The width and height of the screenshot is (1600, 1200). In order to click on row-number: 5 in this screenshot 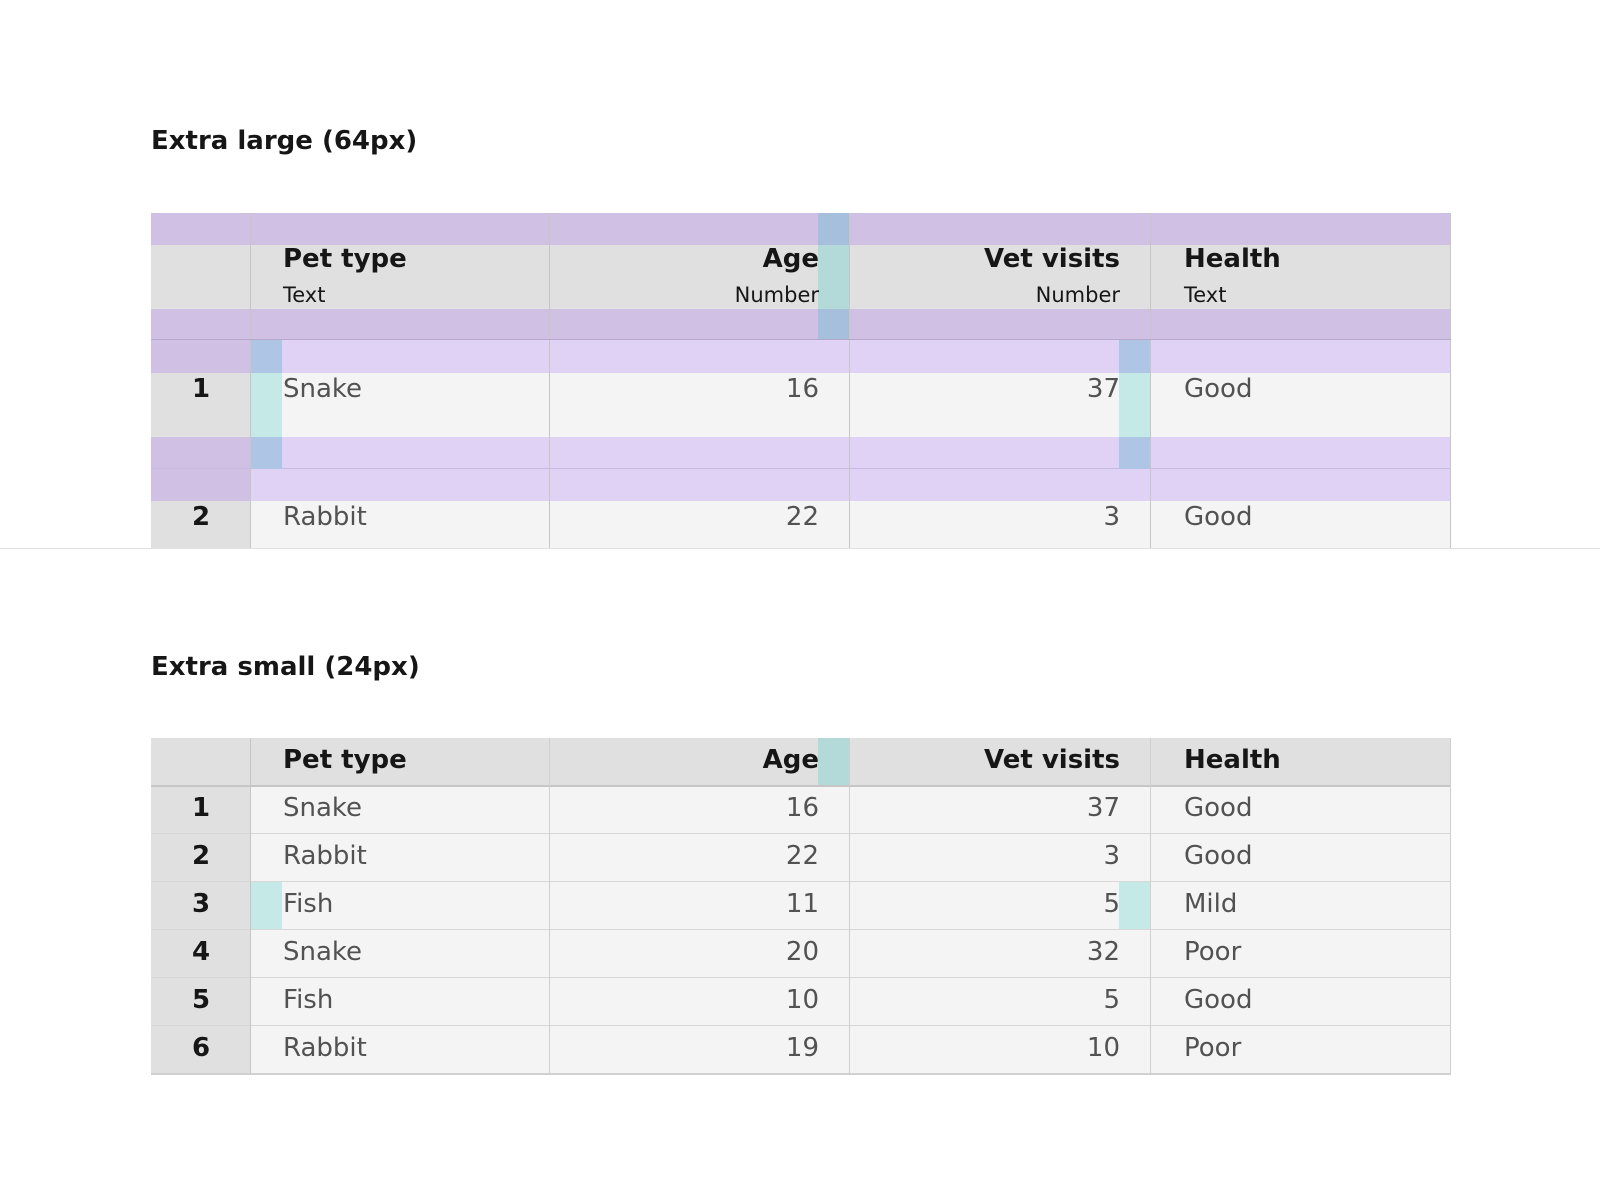, I will do `click(201, 1000)`.